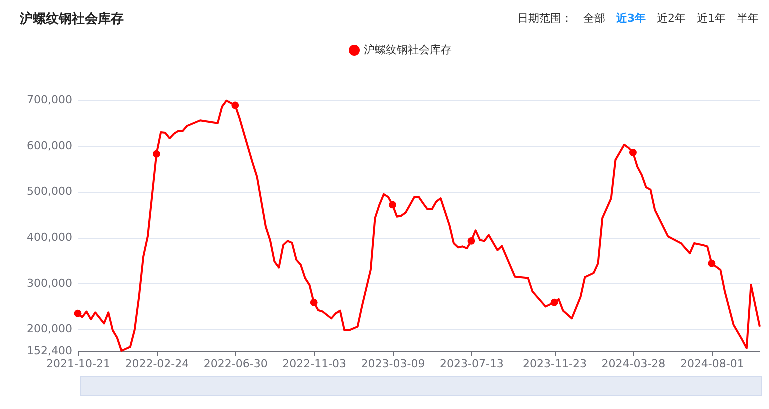  Describe the element at coordinates (748, 18) in the screenshot. I see `text: 半年` at that location.